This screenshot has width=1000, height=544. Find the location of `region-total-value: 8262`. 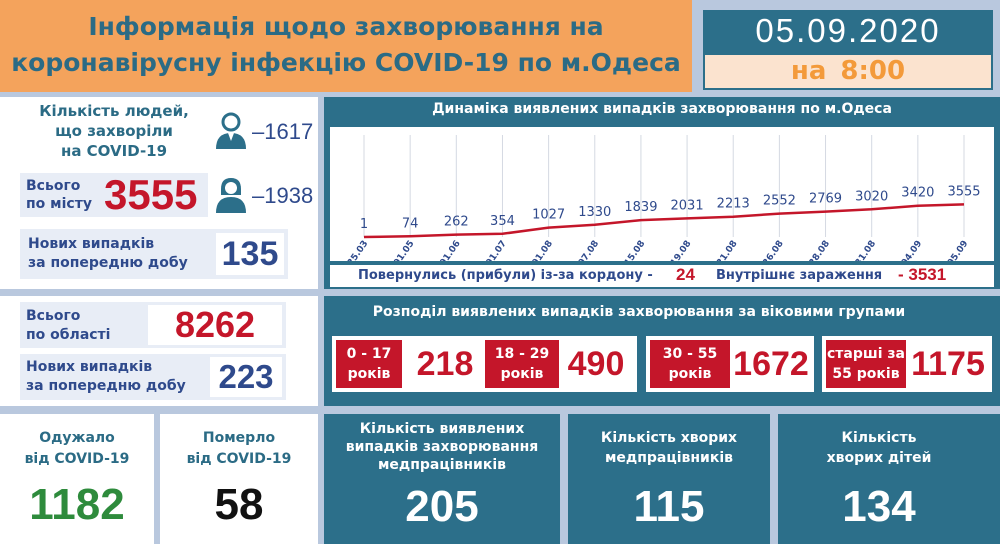

region-total-value: 8262 is located at coordinates (215, 325).